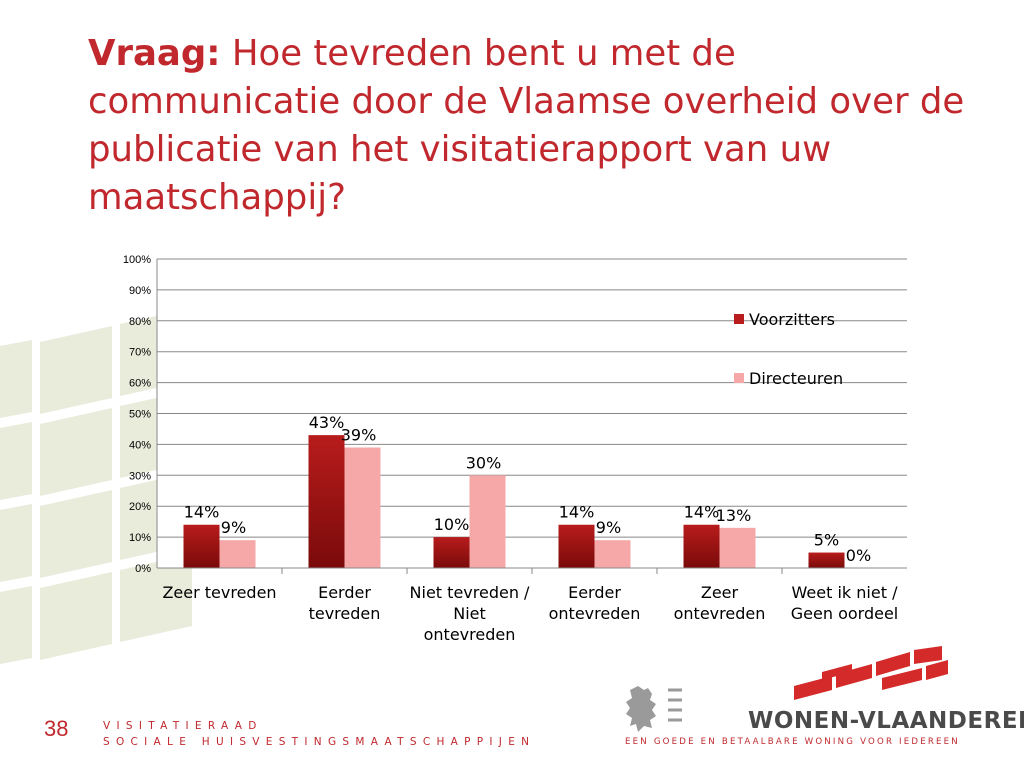 This screenshot has height=768, width=1024. What do you see at coordinates (327, 422) in the screenshot?
I see `data-label: 43%` at bounding box center [327, 422].